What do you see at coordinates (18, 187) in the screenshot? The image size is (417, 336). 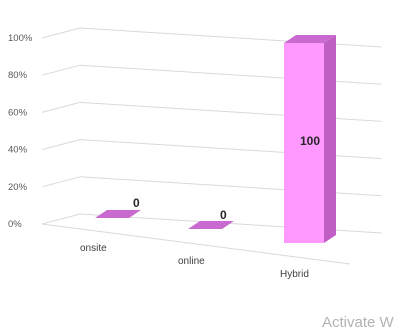 I see `y-tick-label: 20%` at bounding box center [18, 187].